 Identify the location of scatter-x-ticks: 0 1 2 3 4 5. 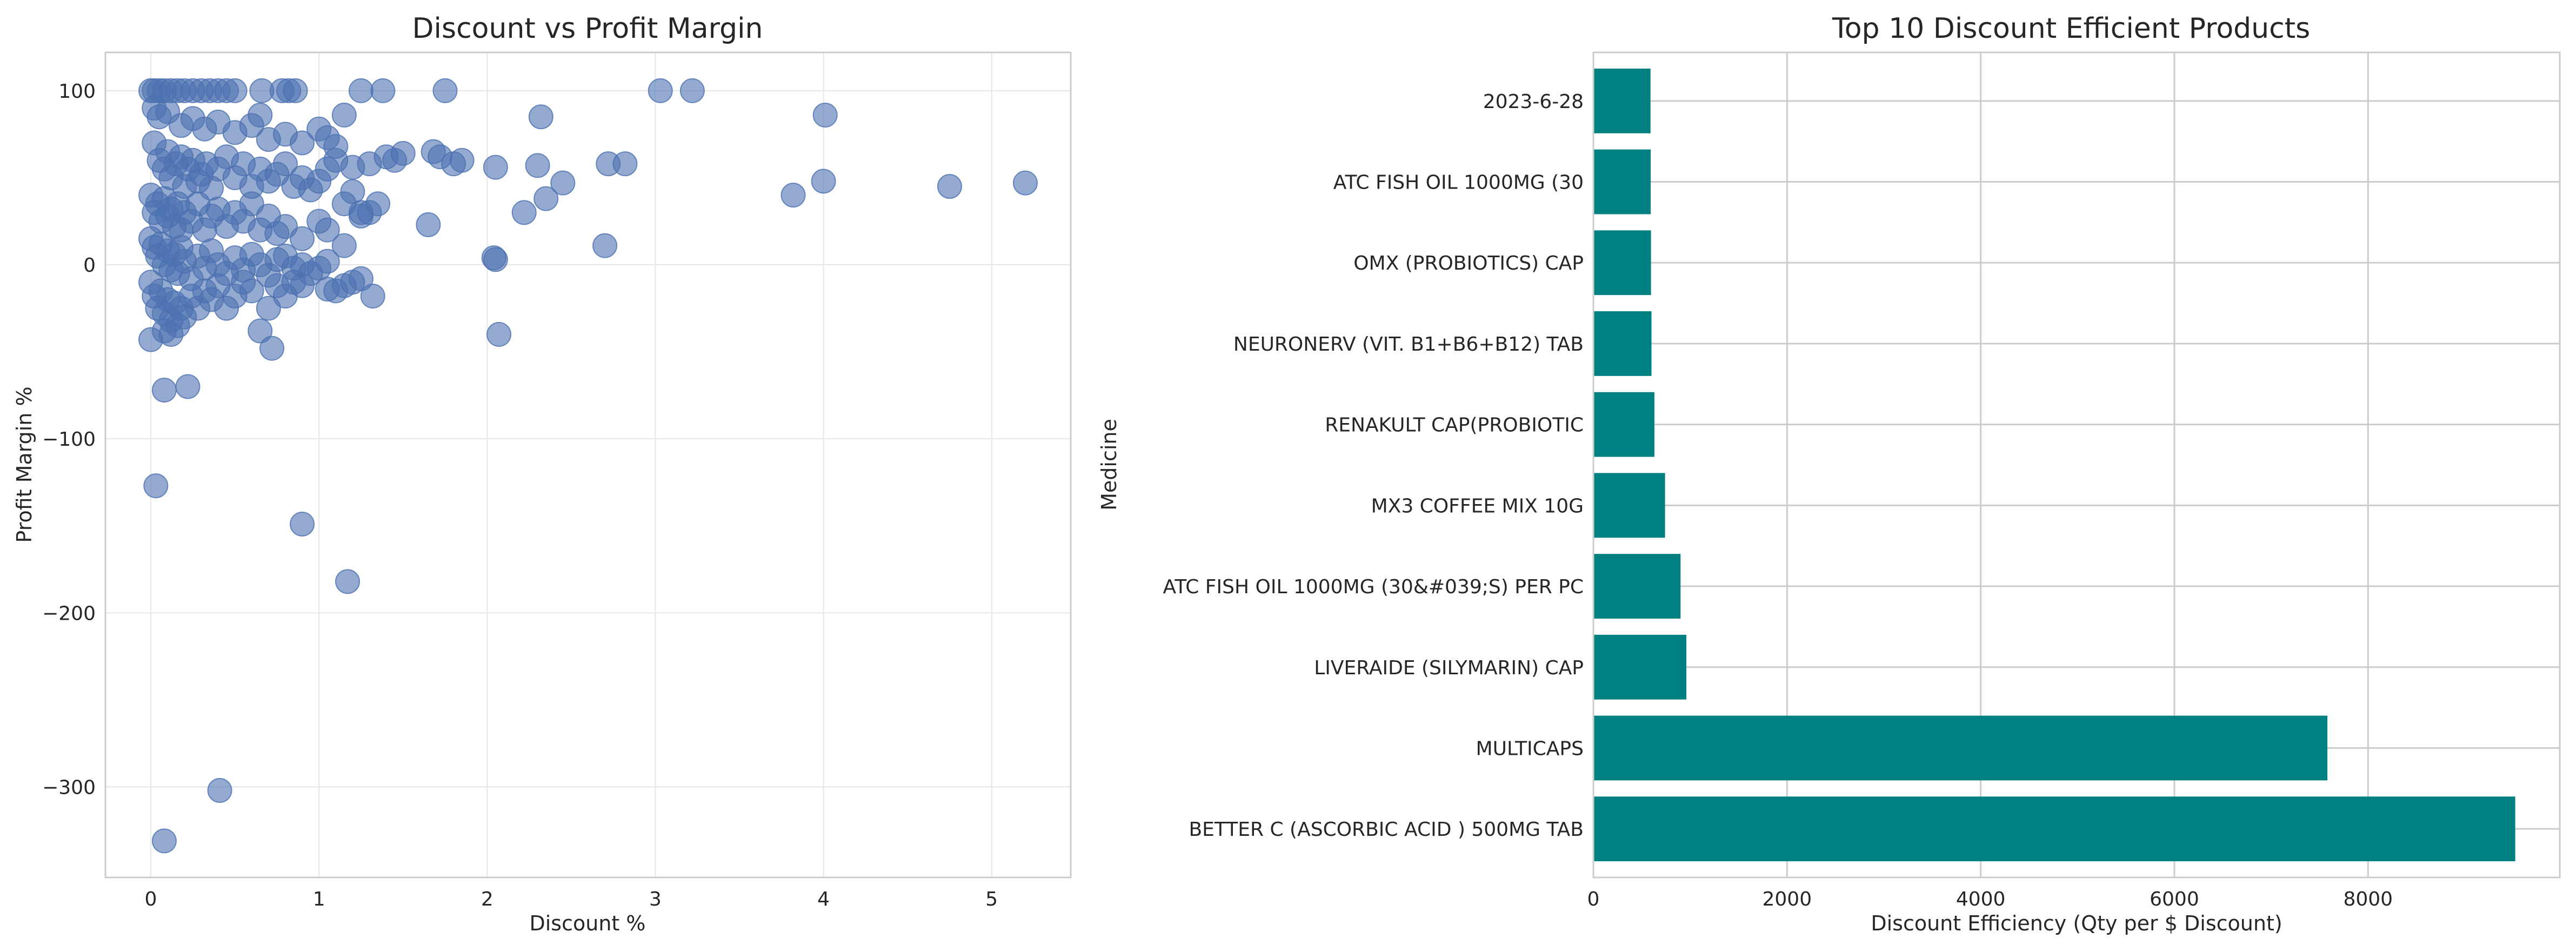
(571, 899).